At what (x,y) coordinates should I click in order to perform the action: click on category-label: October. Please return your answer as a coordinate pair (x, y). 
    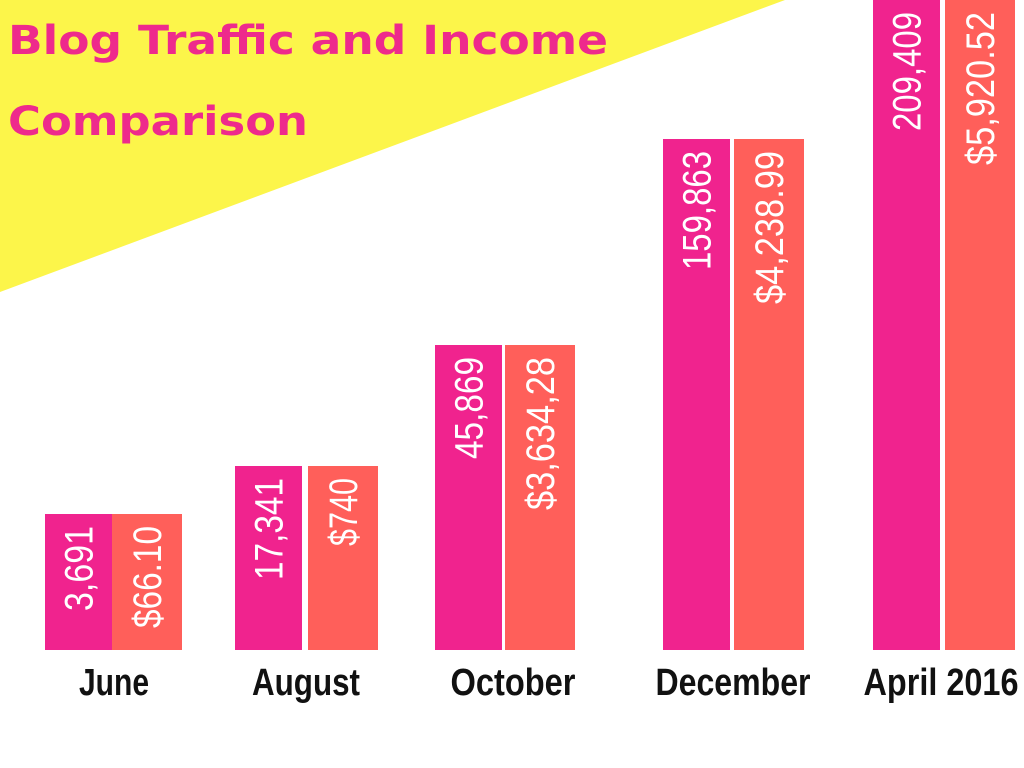
    Looking at the image, I should click on (513, 683).